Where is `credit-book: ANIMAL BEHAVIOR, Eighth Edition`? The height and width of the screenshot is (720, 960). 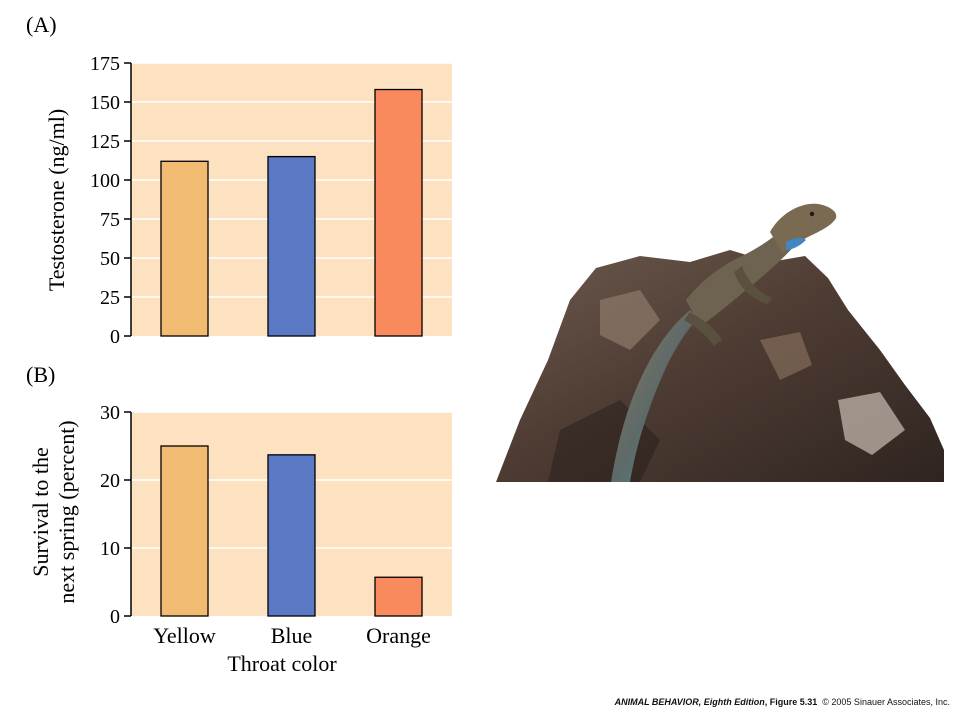 credit-book: ANIMAL BEHAVIOR, Eighth Edition is located at coordinates (689, 702).